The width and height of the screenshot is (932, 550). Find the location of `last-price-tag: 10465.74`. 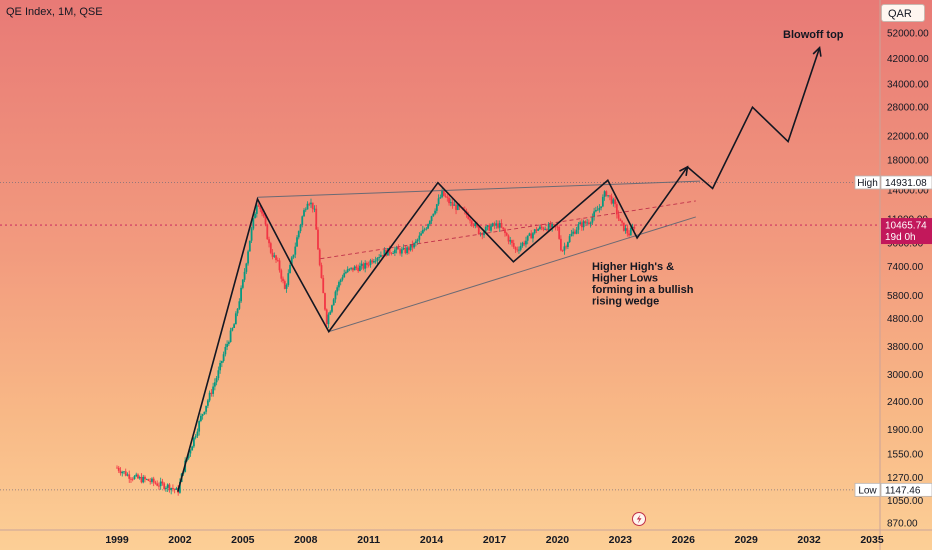

last-price-tag: 10465.74 is located at coordinates (906, 226).